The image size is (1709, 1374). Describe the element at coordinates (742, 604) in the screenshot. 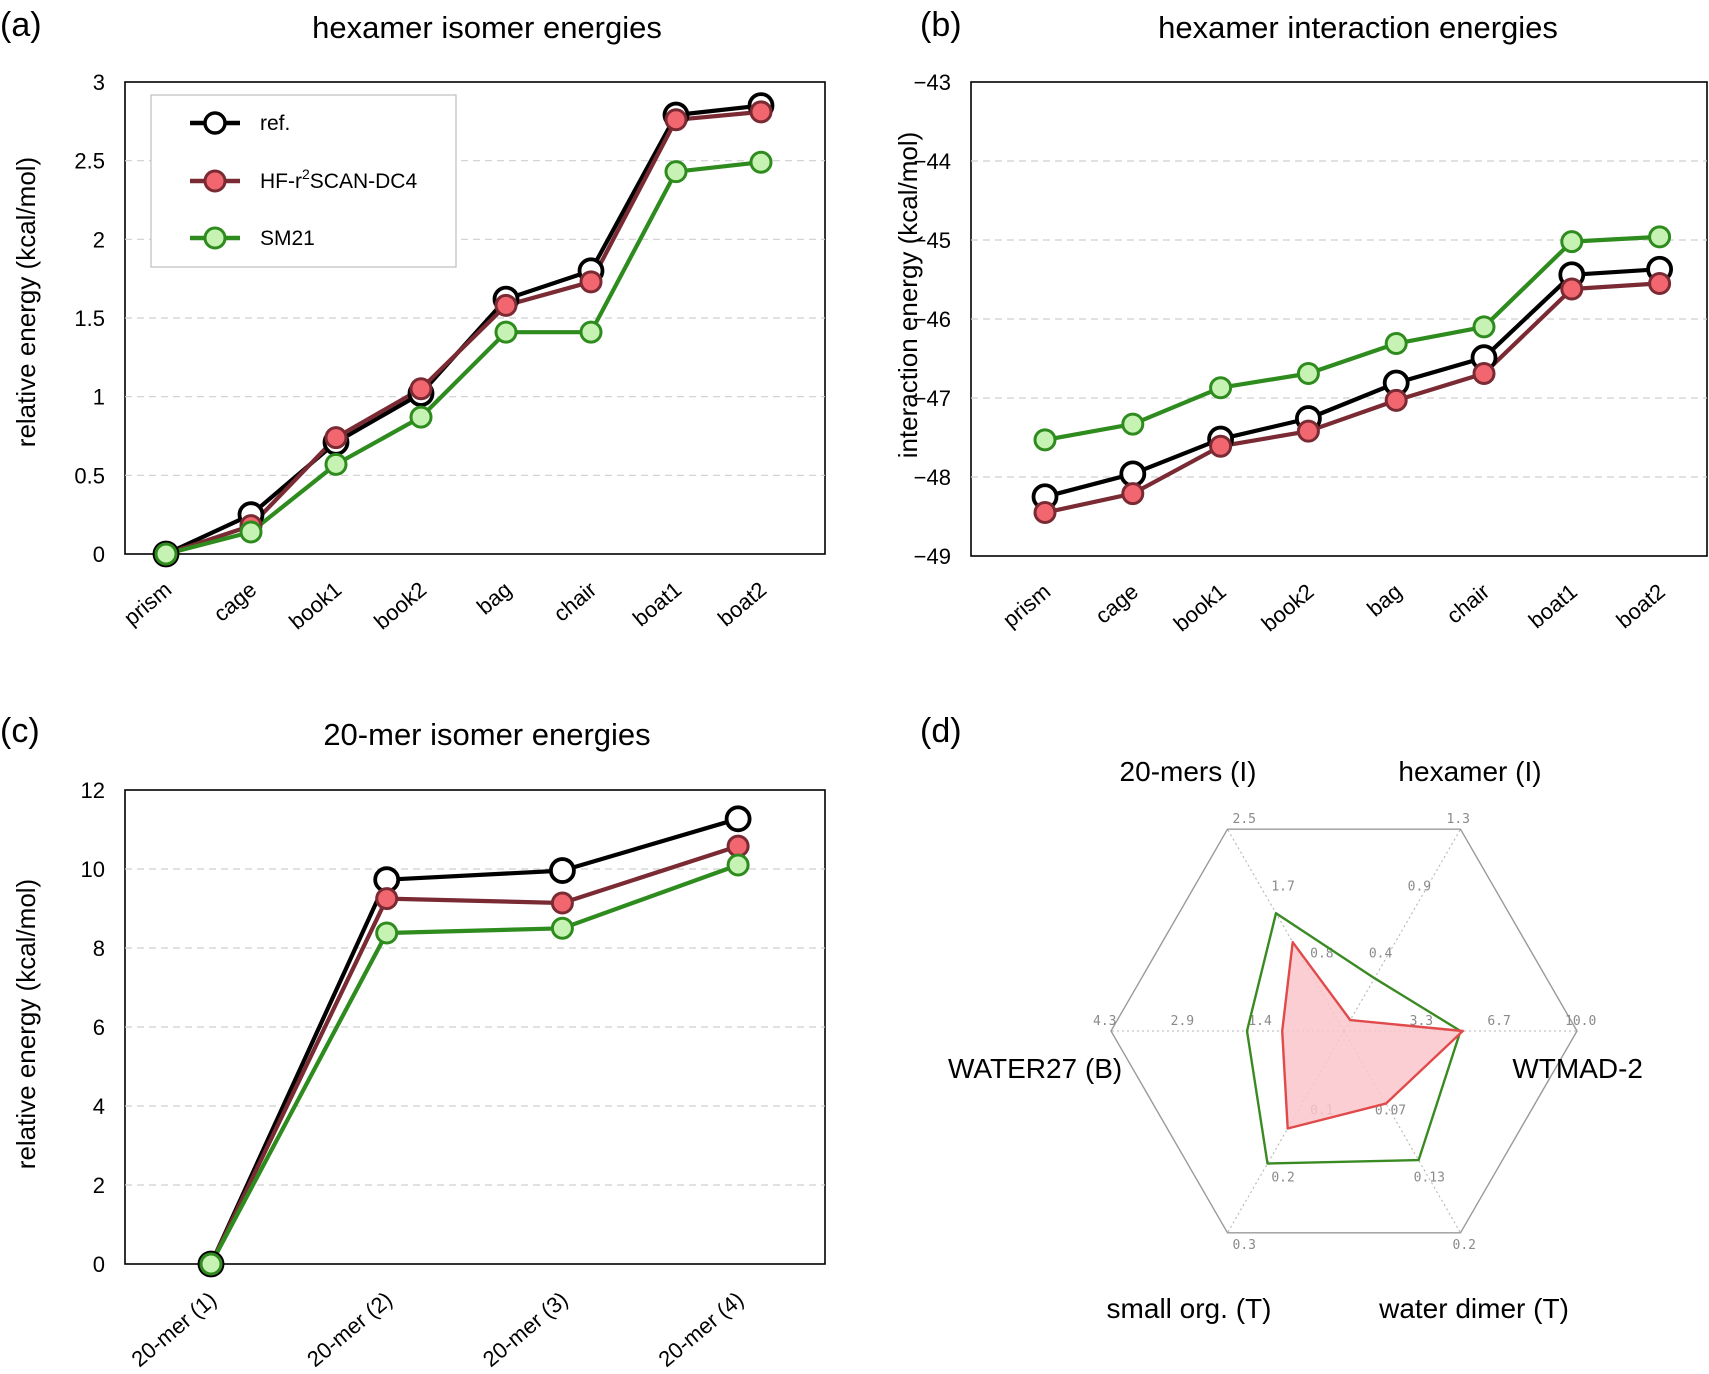

I see `x-tick-label: boat2` at that location.